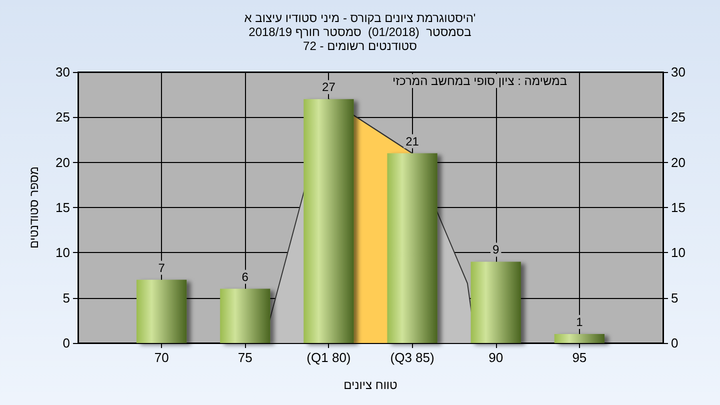 The height and width of the screenshot is (405, 720). I want to click on y-tick-label: 20, so click(63, 162).